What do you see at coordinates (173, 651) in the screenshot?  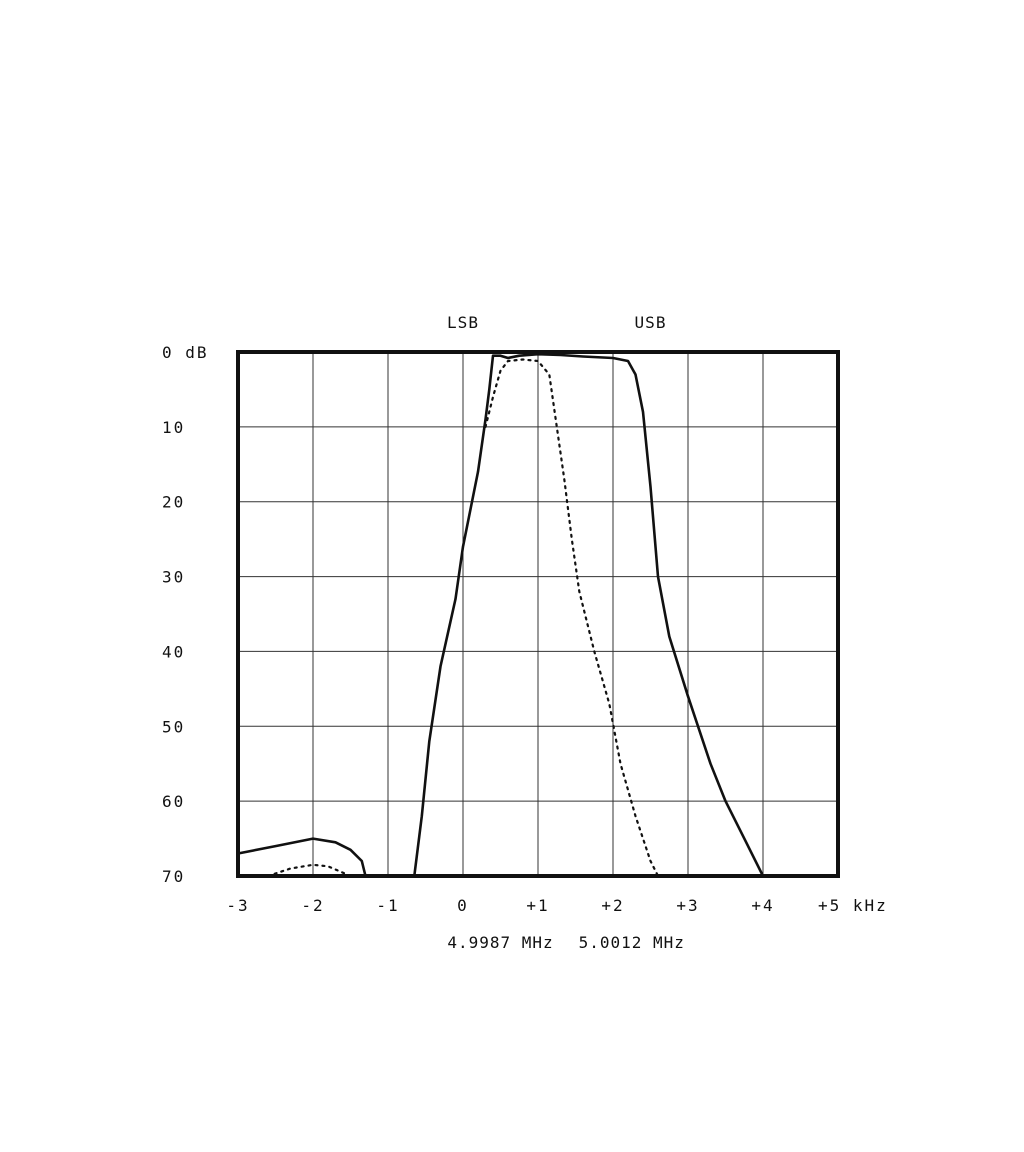 I see `y-tick-label-4: 40` at bounding box center [173, 651].